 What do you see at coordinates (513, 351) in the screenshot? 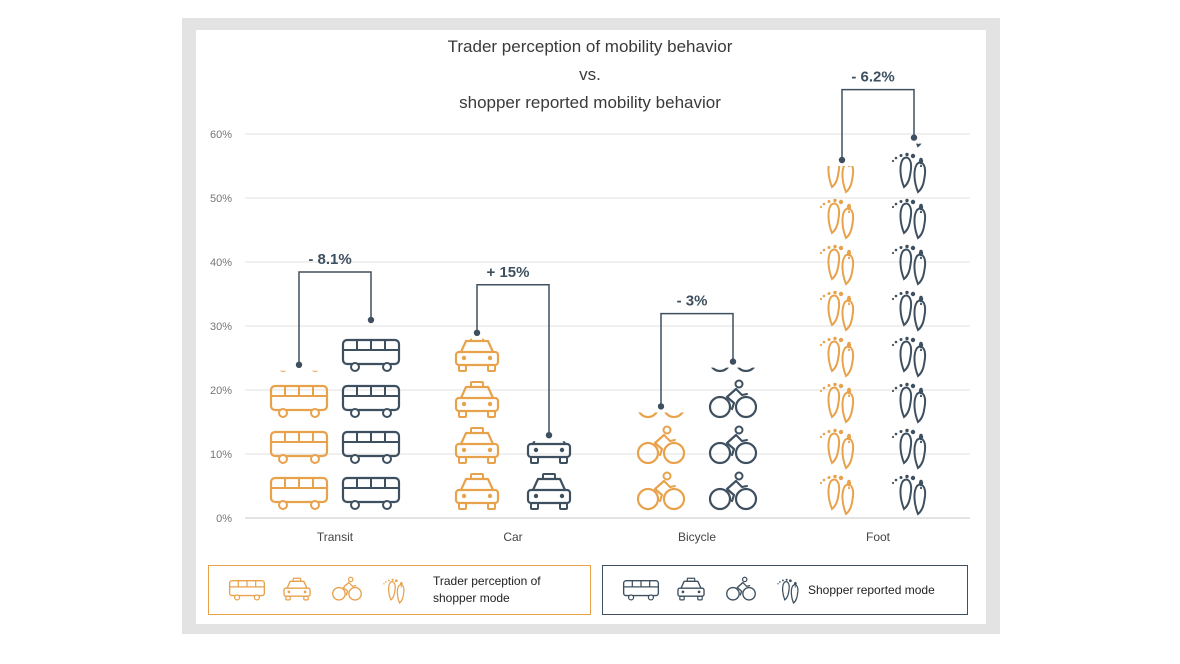
I see `difference-bracket: + 15%` at bounding box center [513, 351].